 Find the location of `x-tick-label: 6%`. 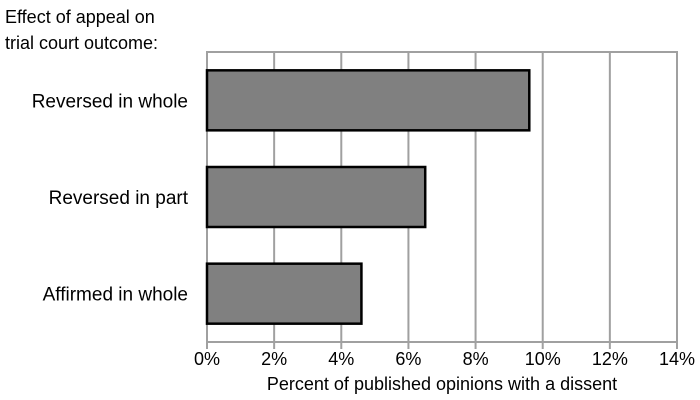

x-tick-label: 6% is located at coordinates (408, 359).